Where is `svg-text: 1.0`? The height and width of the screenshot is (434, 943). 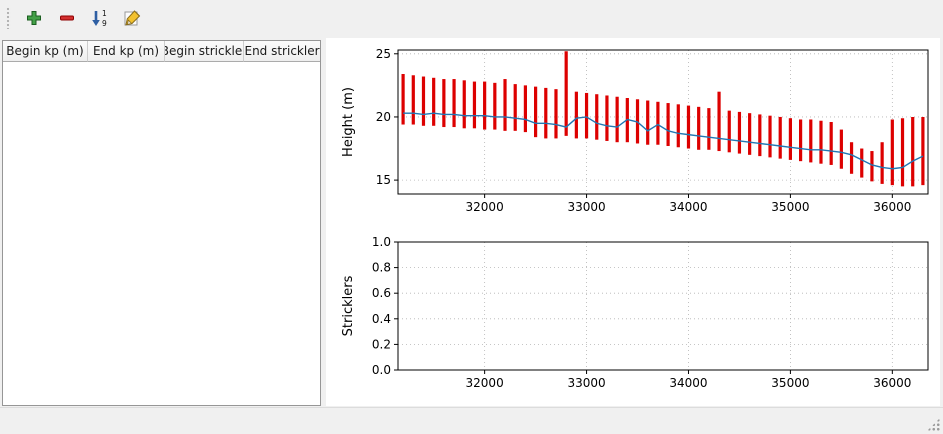 svg-text: 1.0 is located at coordinates (381, 242).